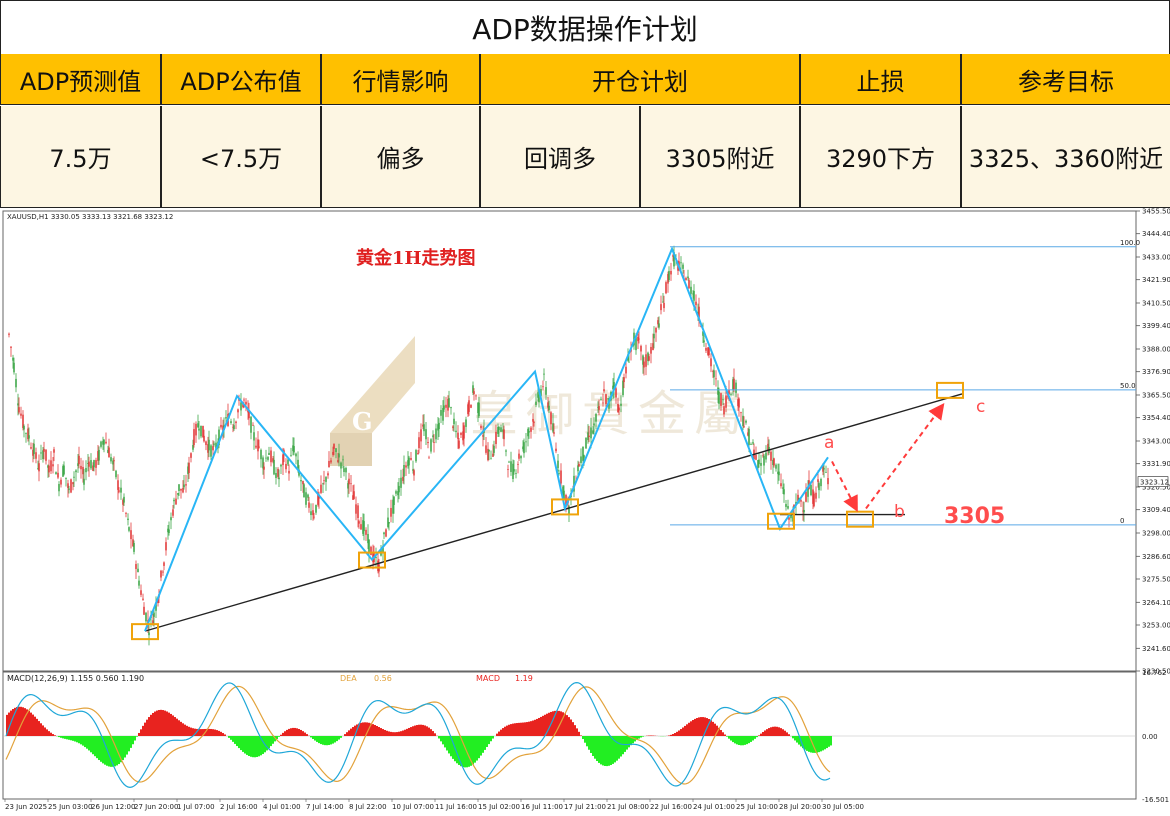  I want to click on y-tick-label: 3230.50, so click(1156, 672).